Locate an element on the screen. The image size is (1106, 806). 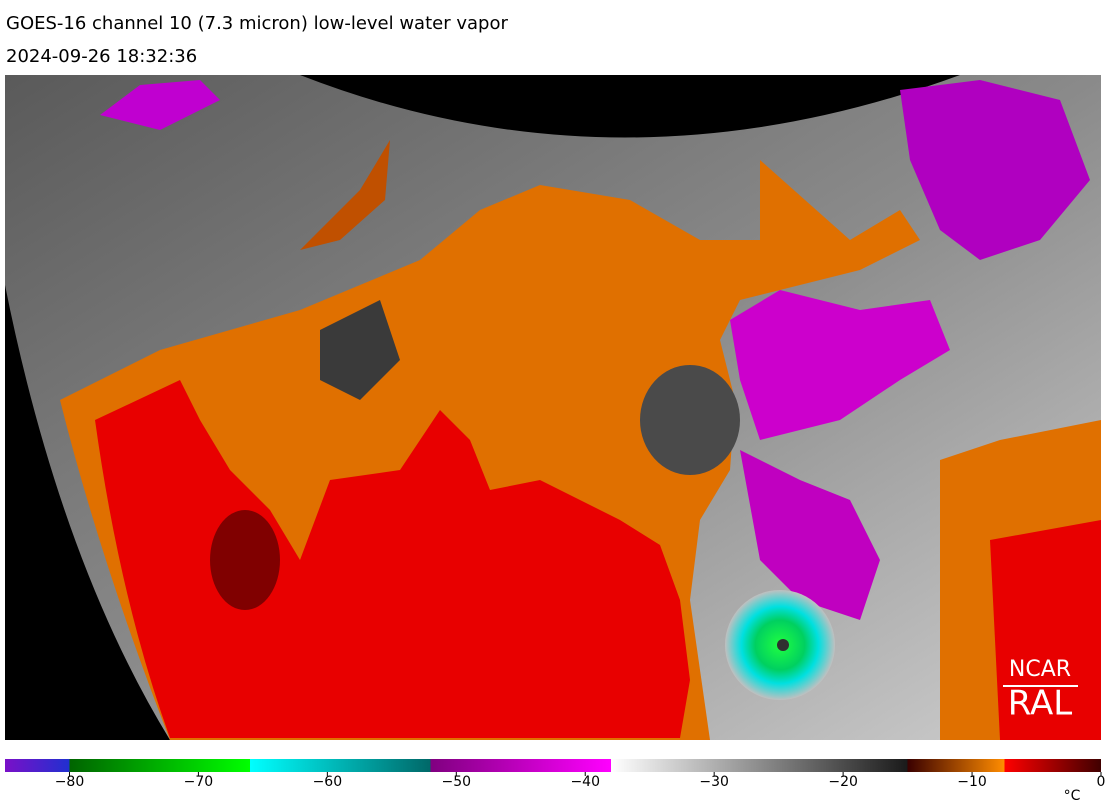
colorbar is located at coordinates (553, 765).